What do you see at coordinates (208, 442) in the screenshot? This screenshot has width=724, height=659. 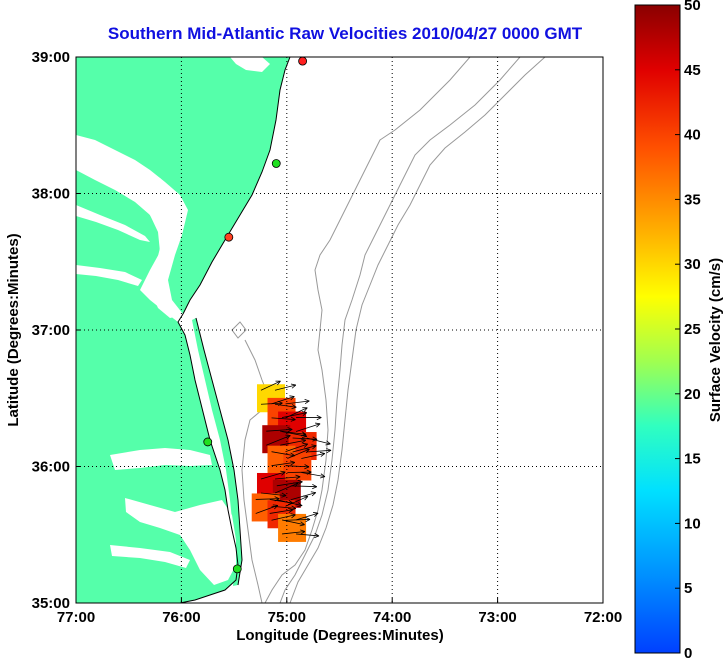 I see `station-duck` at bounding box center [208, 442].